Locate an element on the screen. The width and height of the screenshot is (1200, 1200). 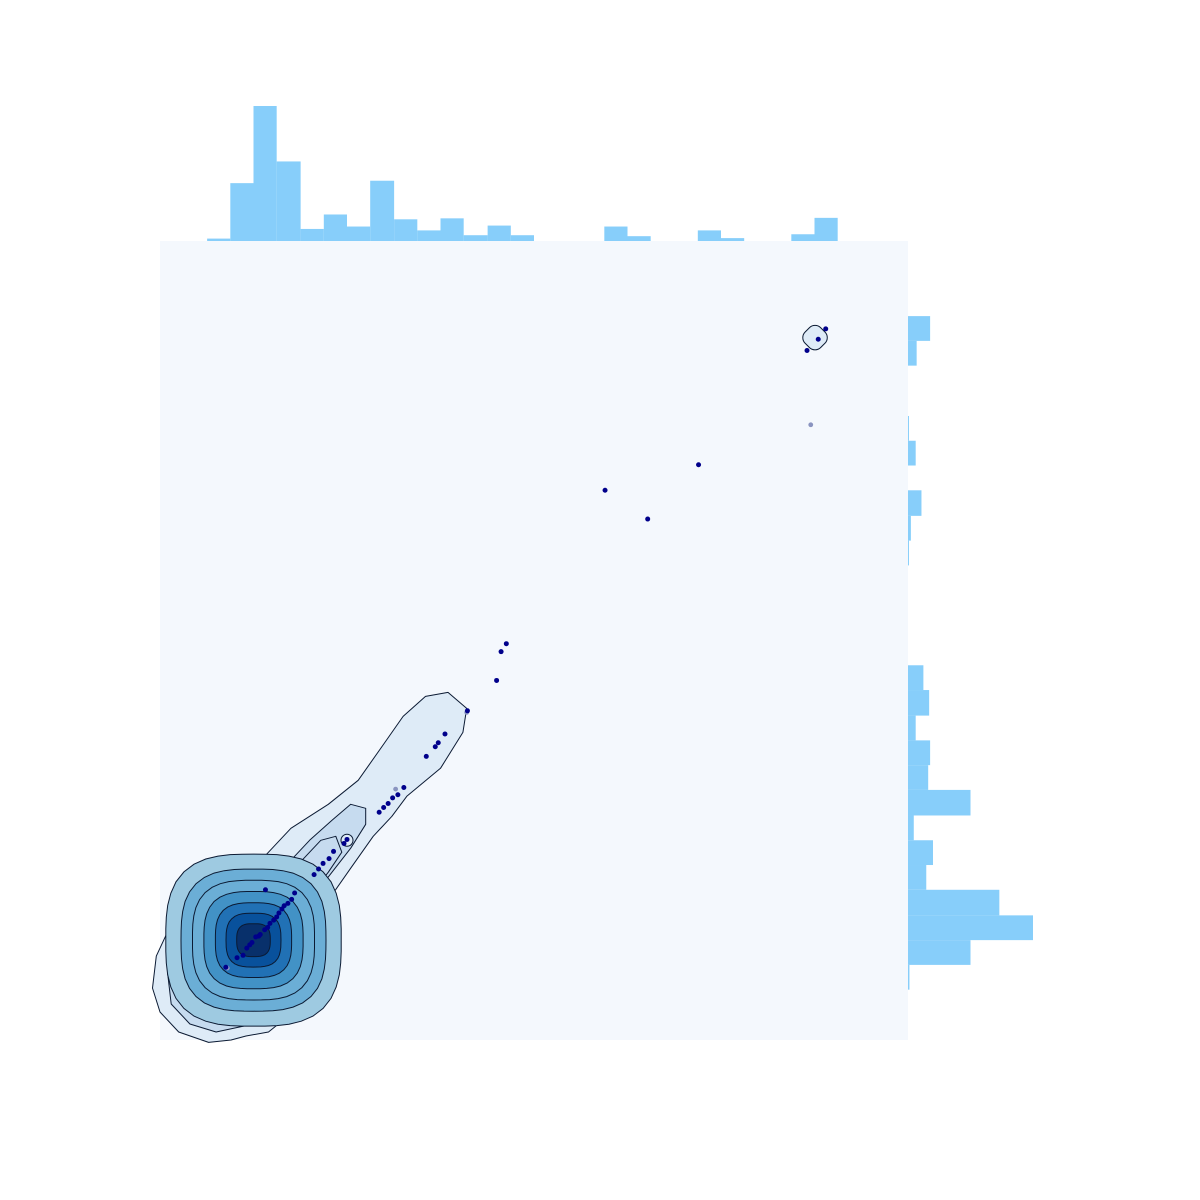
kde-contour-small is located at coordinates (815, 337).